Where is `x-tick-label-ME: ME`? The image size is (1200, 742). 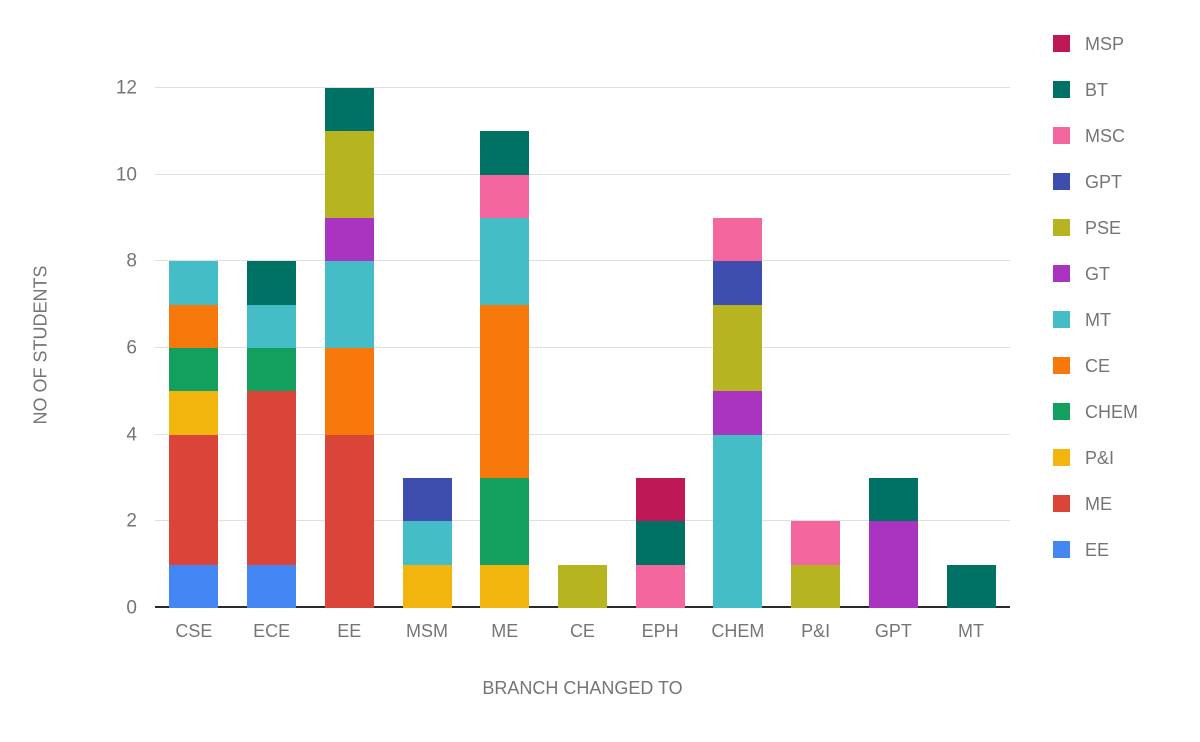
x-tick-label-ME: ME is located at coordinates (505, 631).